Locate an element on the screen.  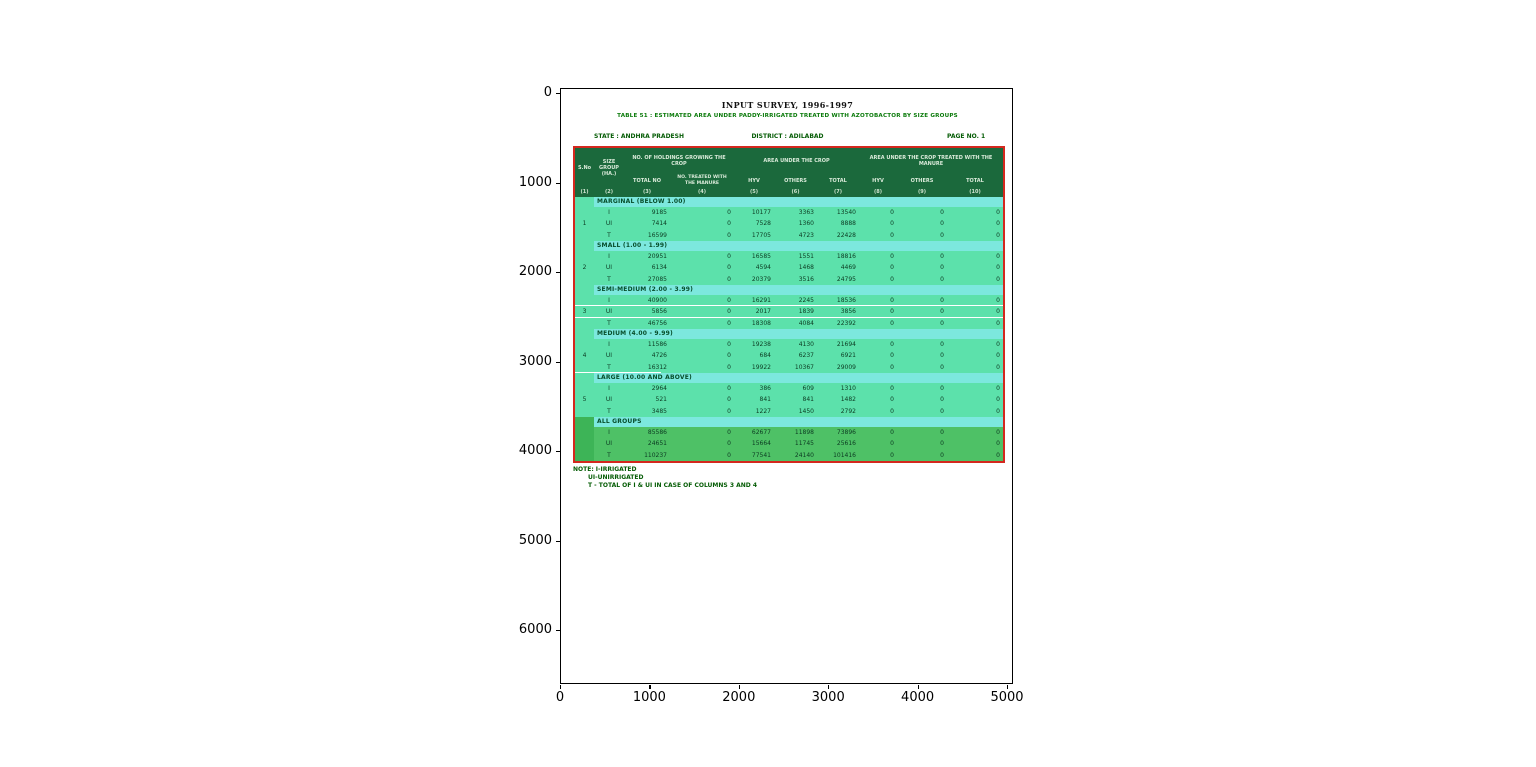
col-number: (5) is located at coordinates (754, 192).